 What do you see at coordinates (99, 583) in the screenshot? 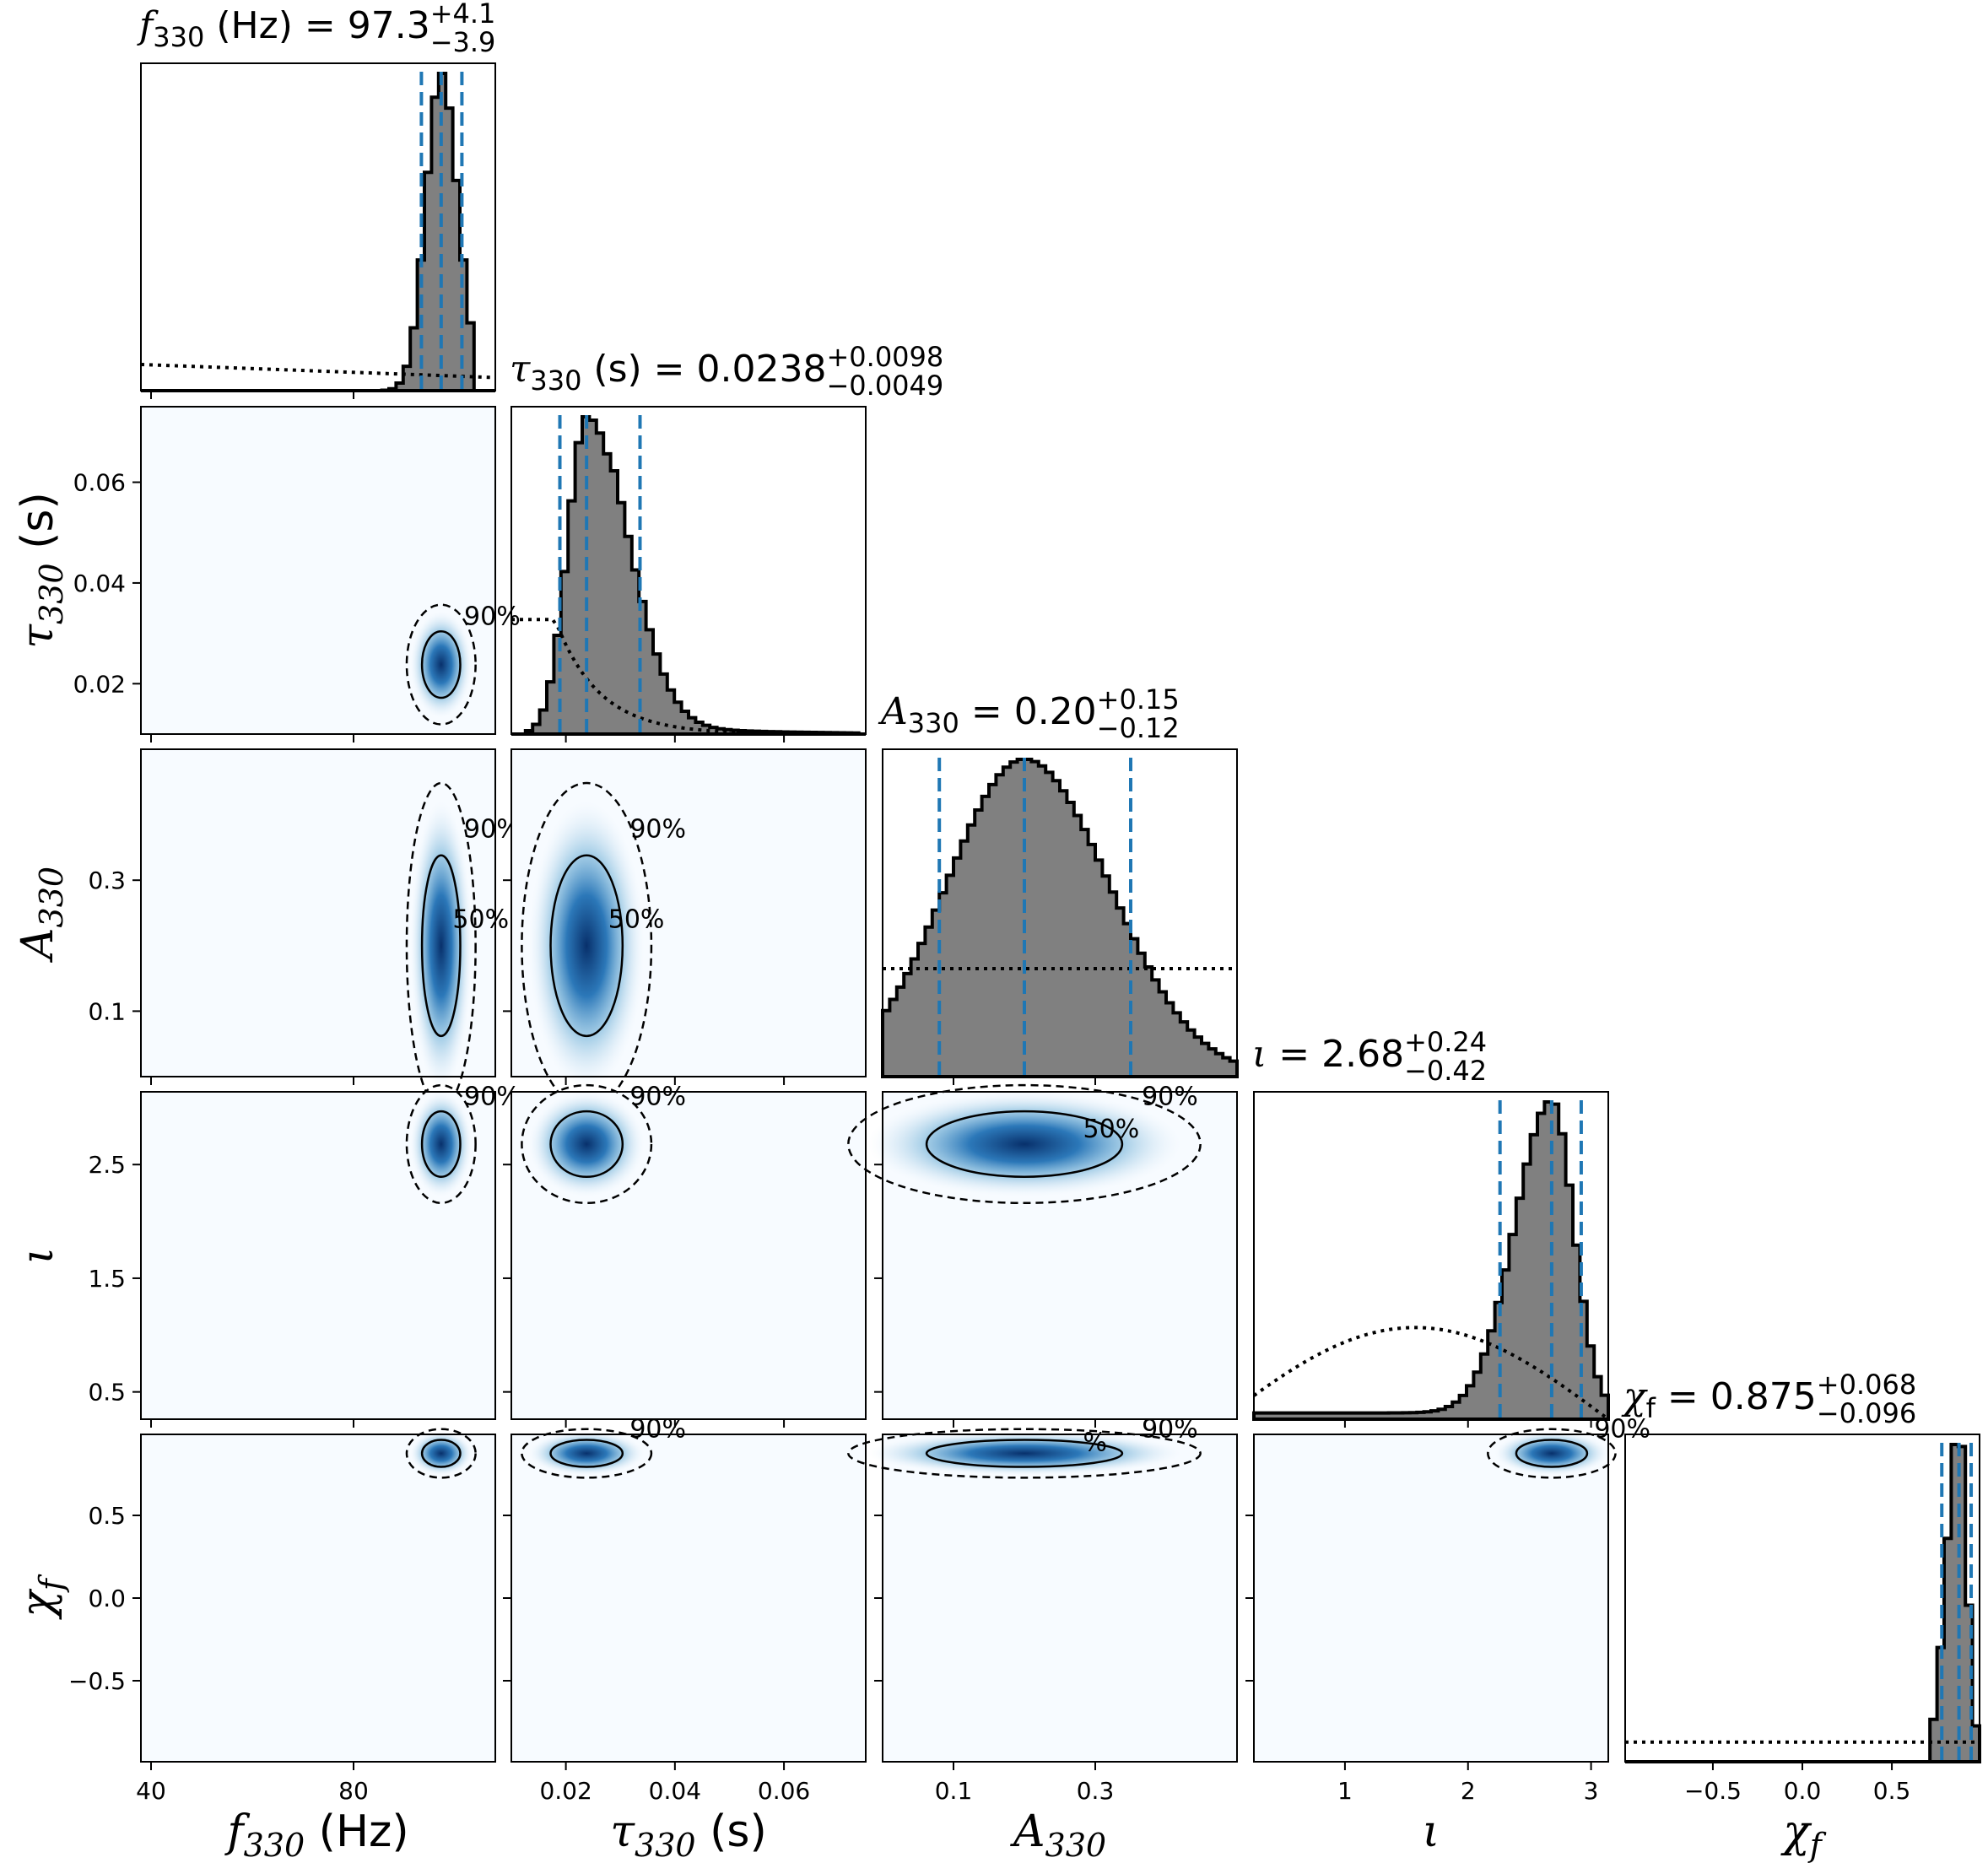
I see `y-tick-label: 0.04` at bounding box center [99, 583].